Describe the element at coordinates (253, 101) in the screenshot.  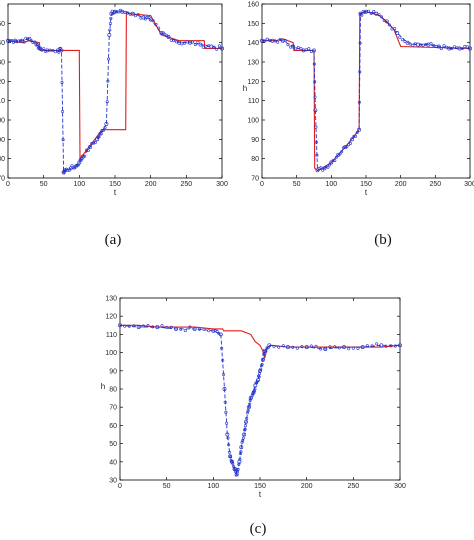
I see `y-tick-label-b-4: 110` at that location.